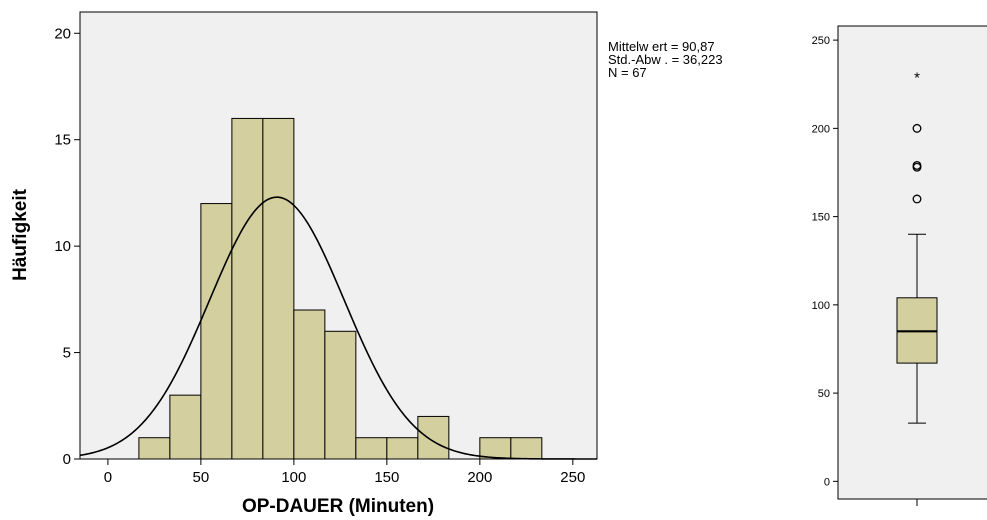 The width and height of the screenshot is (987, 520). I want to click on x-tick-label: 0, so click(108, 477).